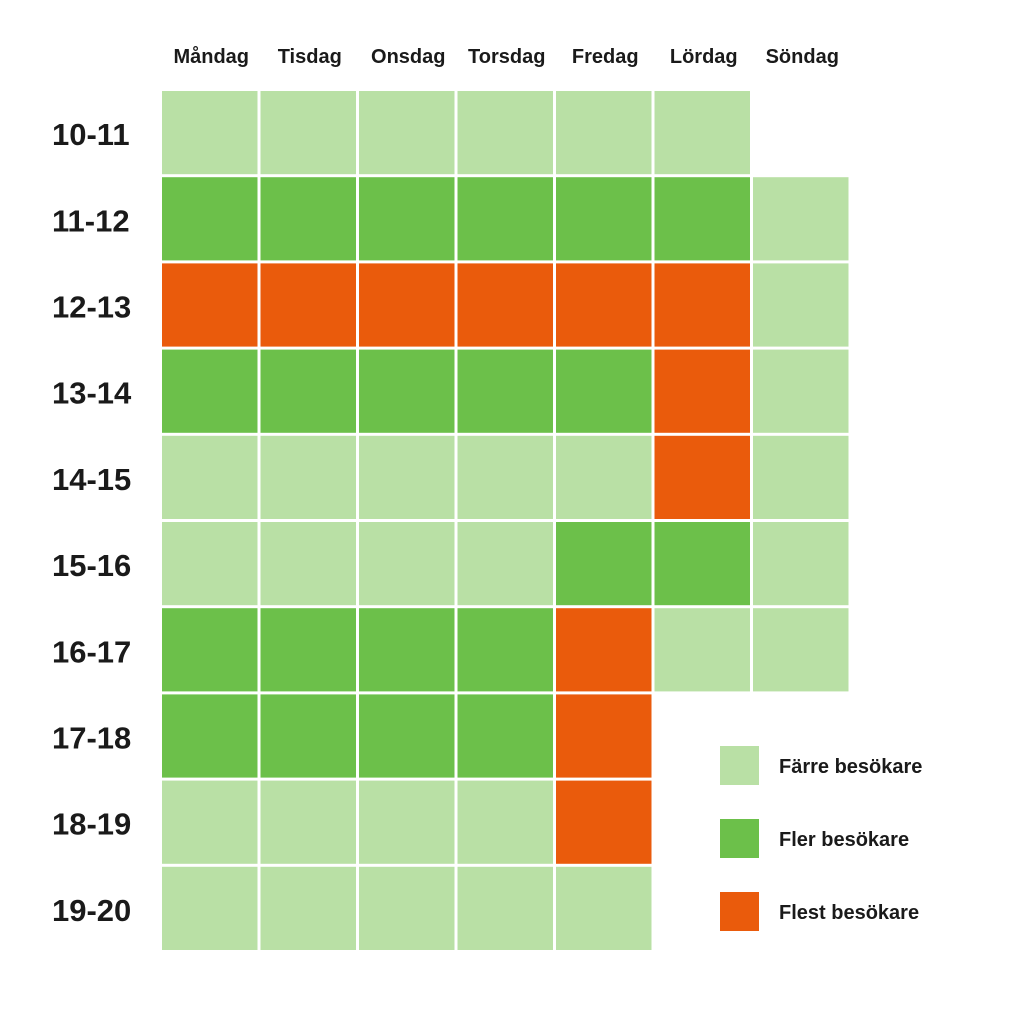 The width and height of the screenshot is (1024, 1024). I want to click on legend-label: Färre besökare, so click(850, 767).